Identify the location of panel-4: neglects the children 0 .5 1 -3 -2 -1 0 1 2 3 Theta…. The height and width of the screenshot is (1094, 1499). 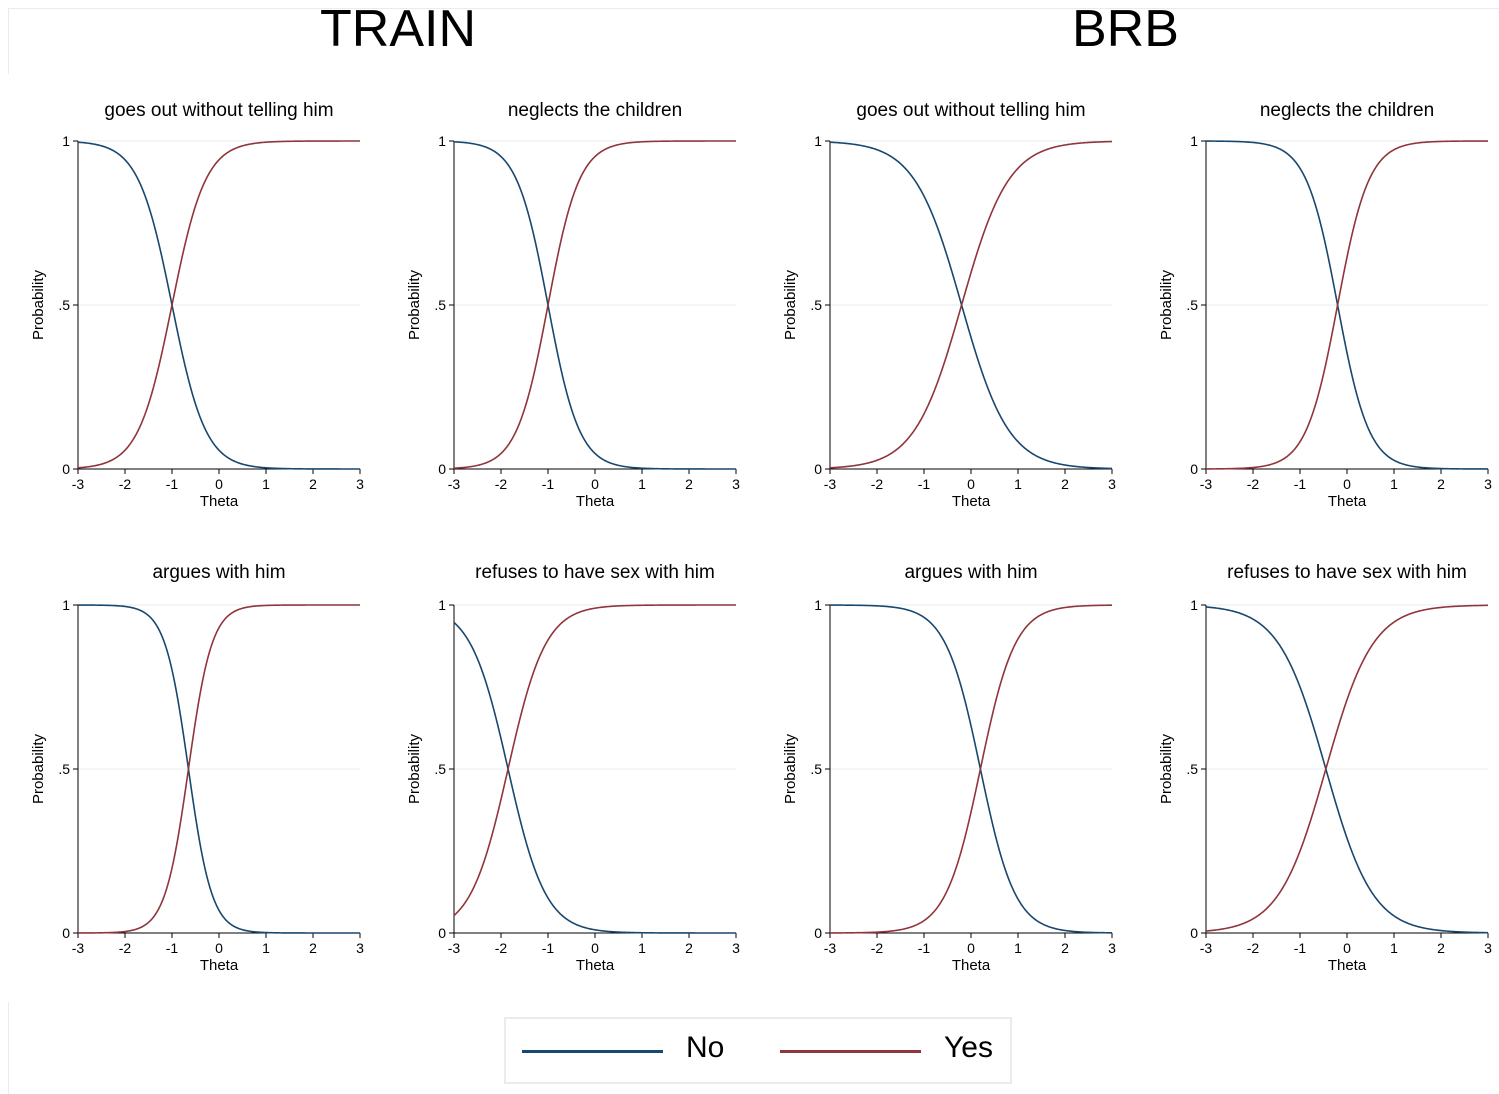
(1325, 305).